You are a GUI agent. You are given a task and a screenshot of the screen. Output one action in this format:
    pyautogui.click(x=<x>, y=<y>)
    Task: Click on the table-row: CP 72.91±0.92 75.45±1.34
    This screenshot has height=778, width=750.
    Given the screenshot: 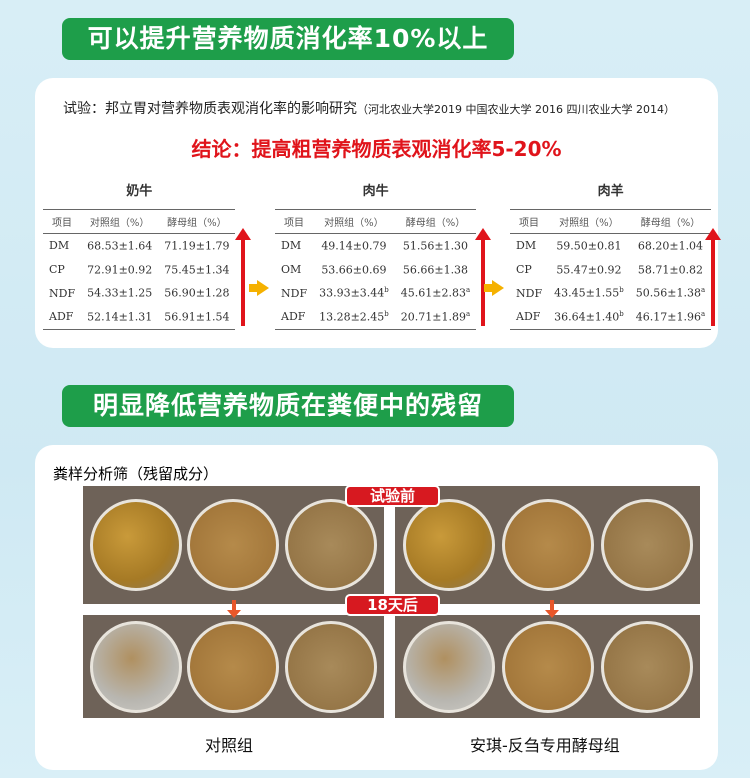 What is the action you would take?
    pyautogui.click(x=139, y=270)
    